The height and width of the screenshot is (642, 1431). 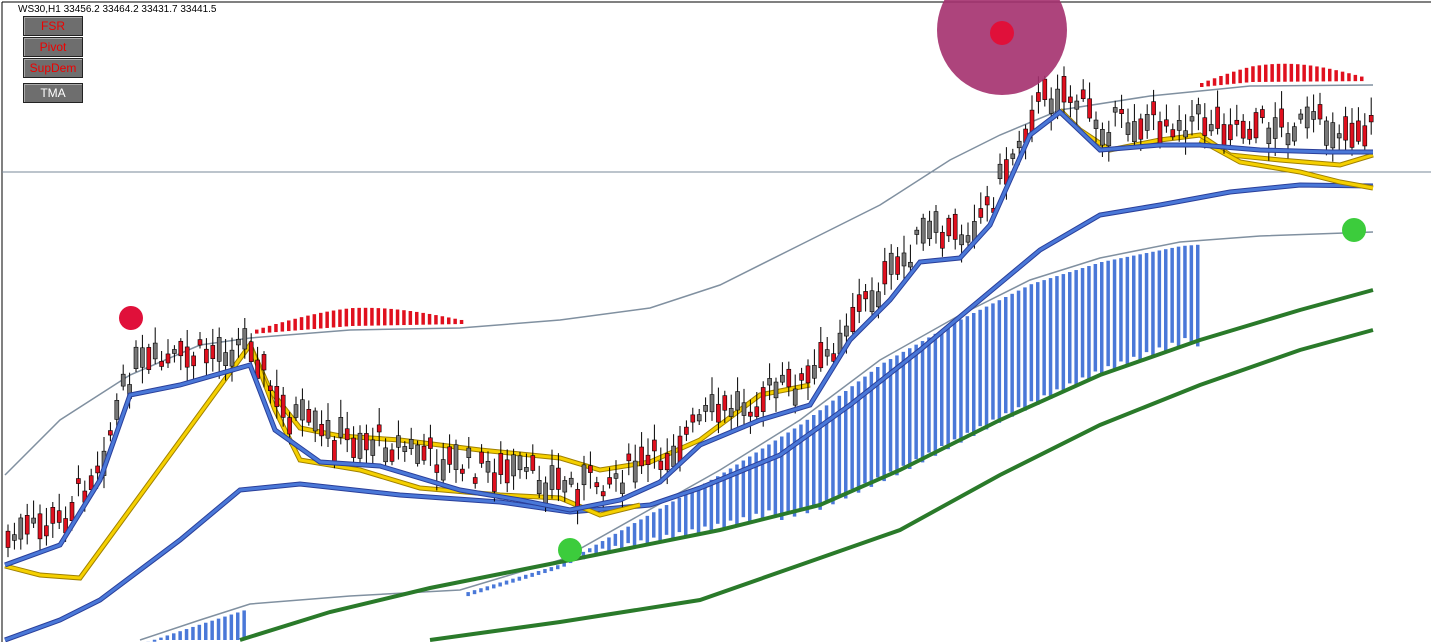 I want to click on button: TMA, so click(x=53, y=93).